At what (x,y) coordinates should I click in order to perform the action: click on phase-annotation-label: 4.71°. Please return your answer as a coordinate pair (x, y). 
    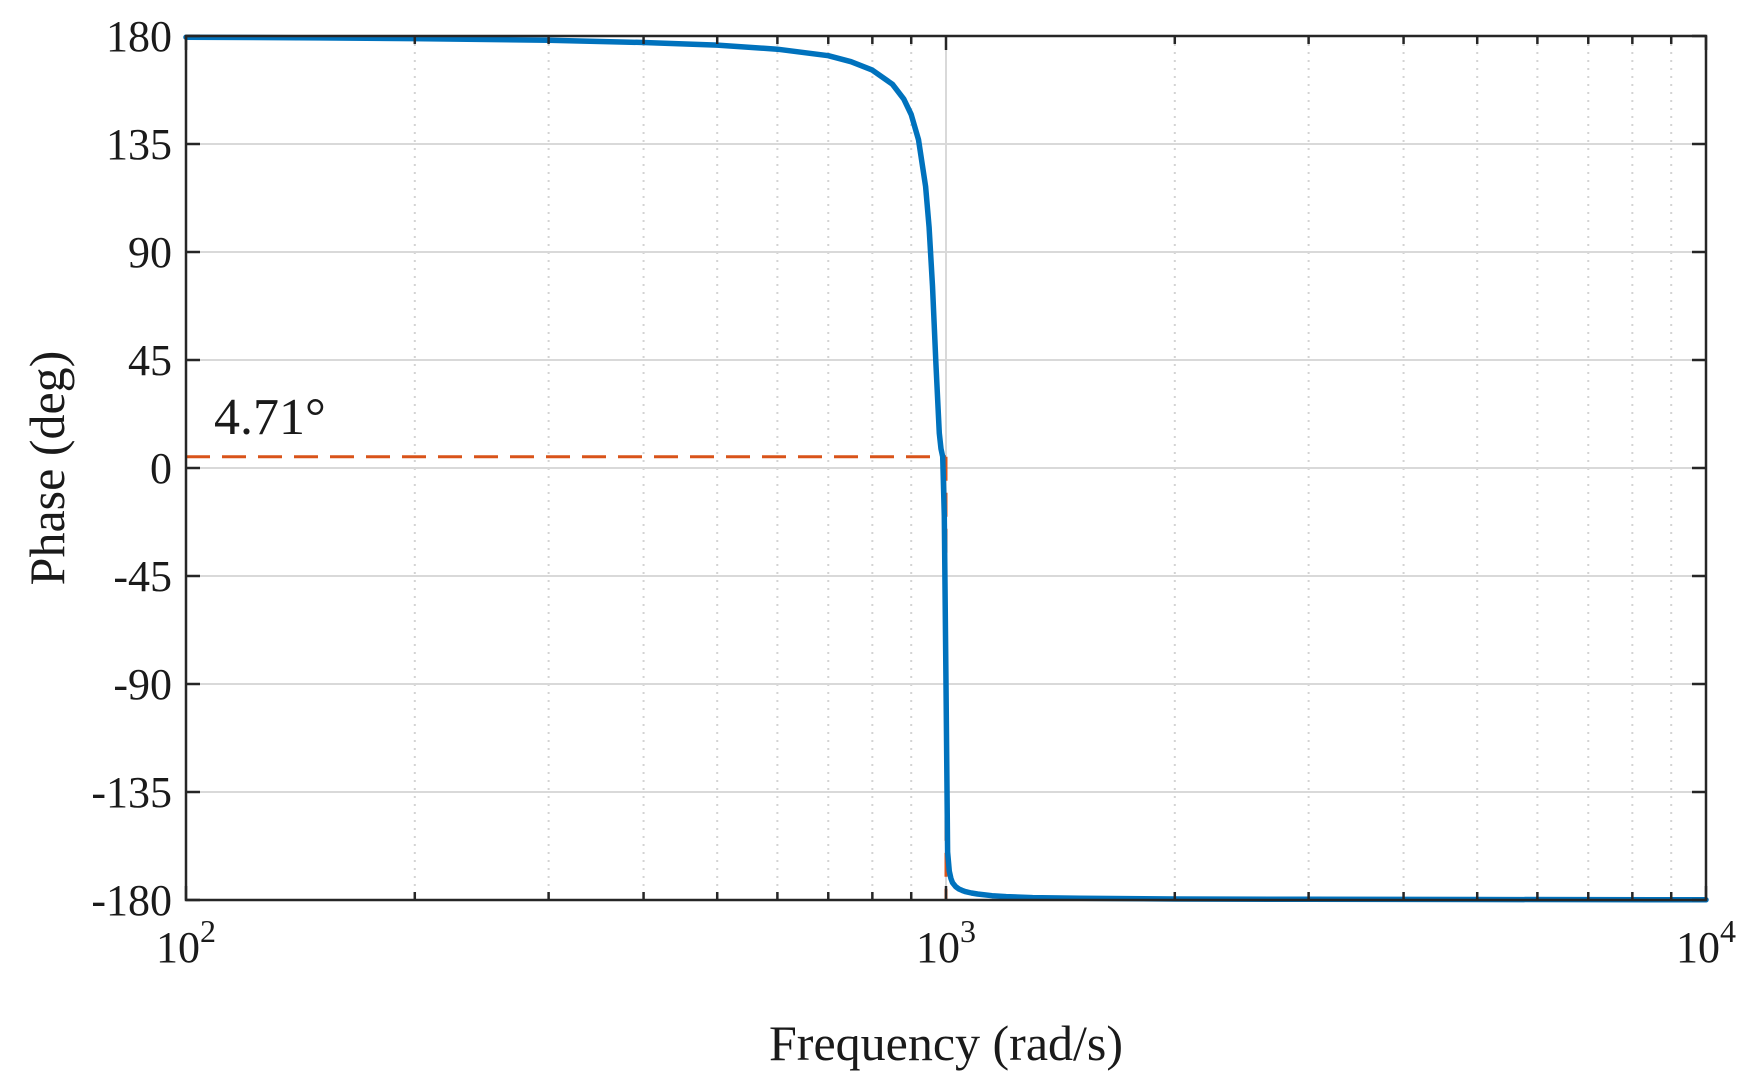
    Looking at the image, I should click on (270, 417).